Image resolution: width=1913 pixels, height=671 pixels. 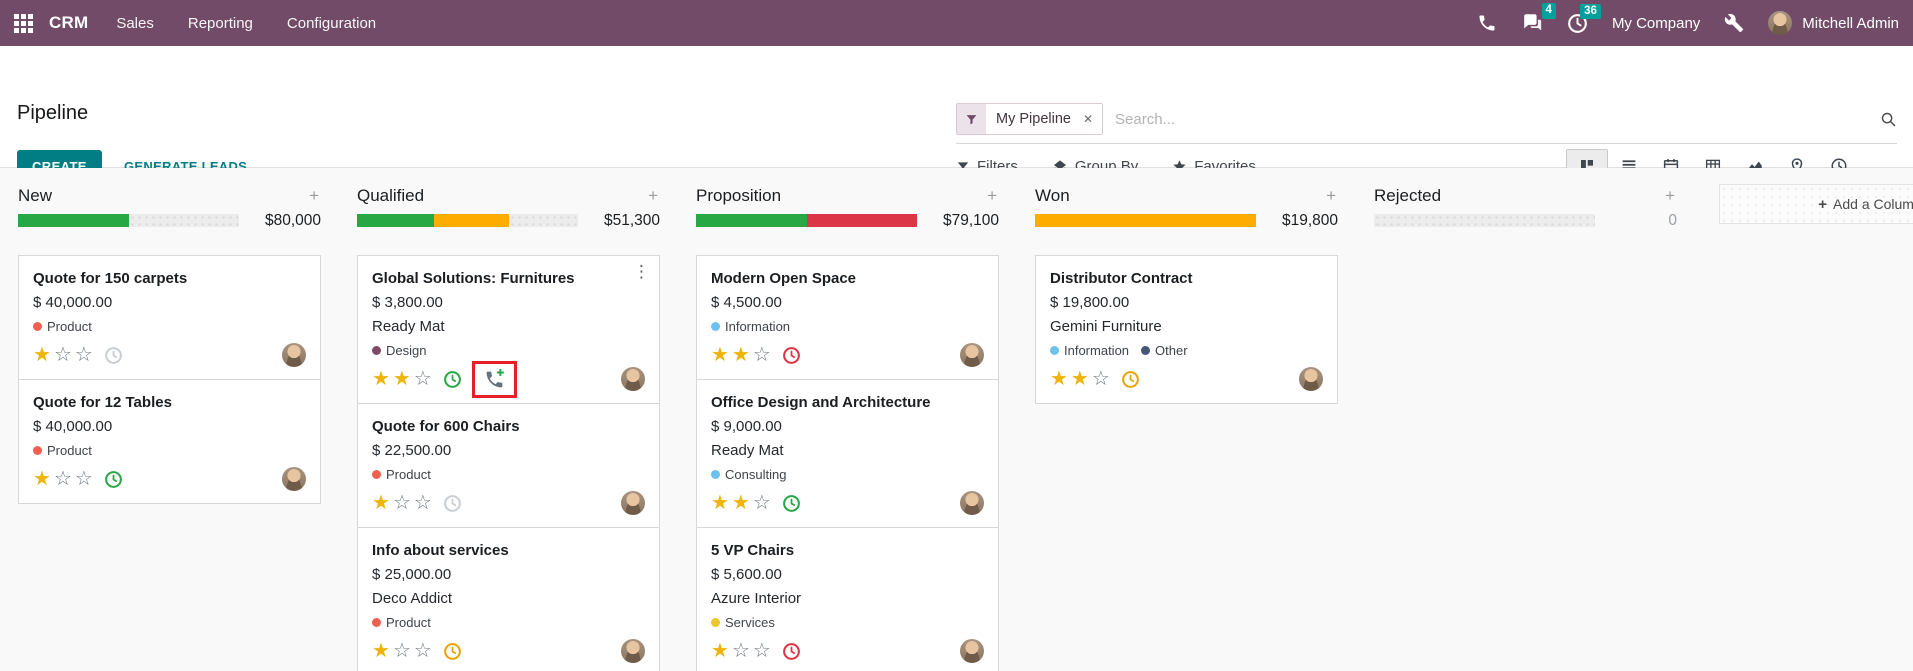 I want to click on menu-reporting: Reporting, so click(x=220, y=23).